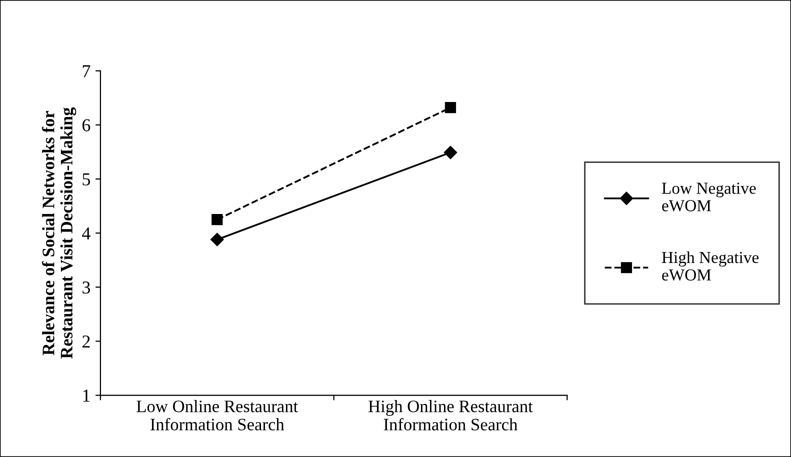  Describe the element at coordinates (86, 342) in the screenshot. I see `y-tick-label: 2` at that location.